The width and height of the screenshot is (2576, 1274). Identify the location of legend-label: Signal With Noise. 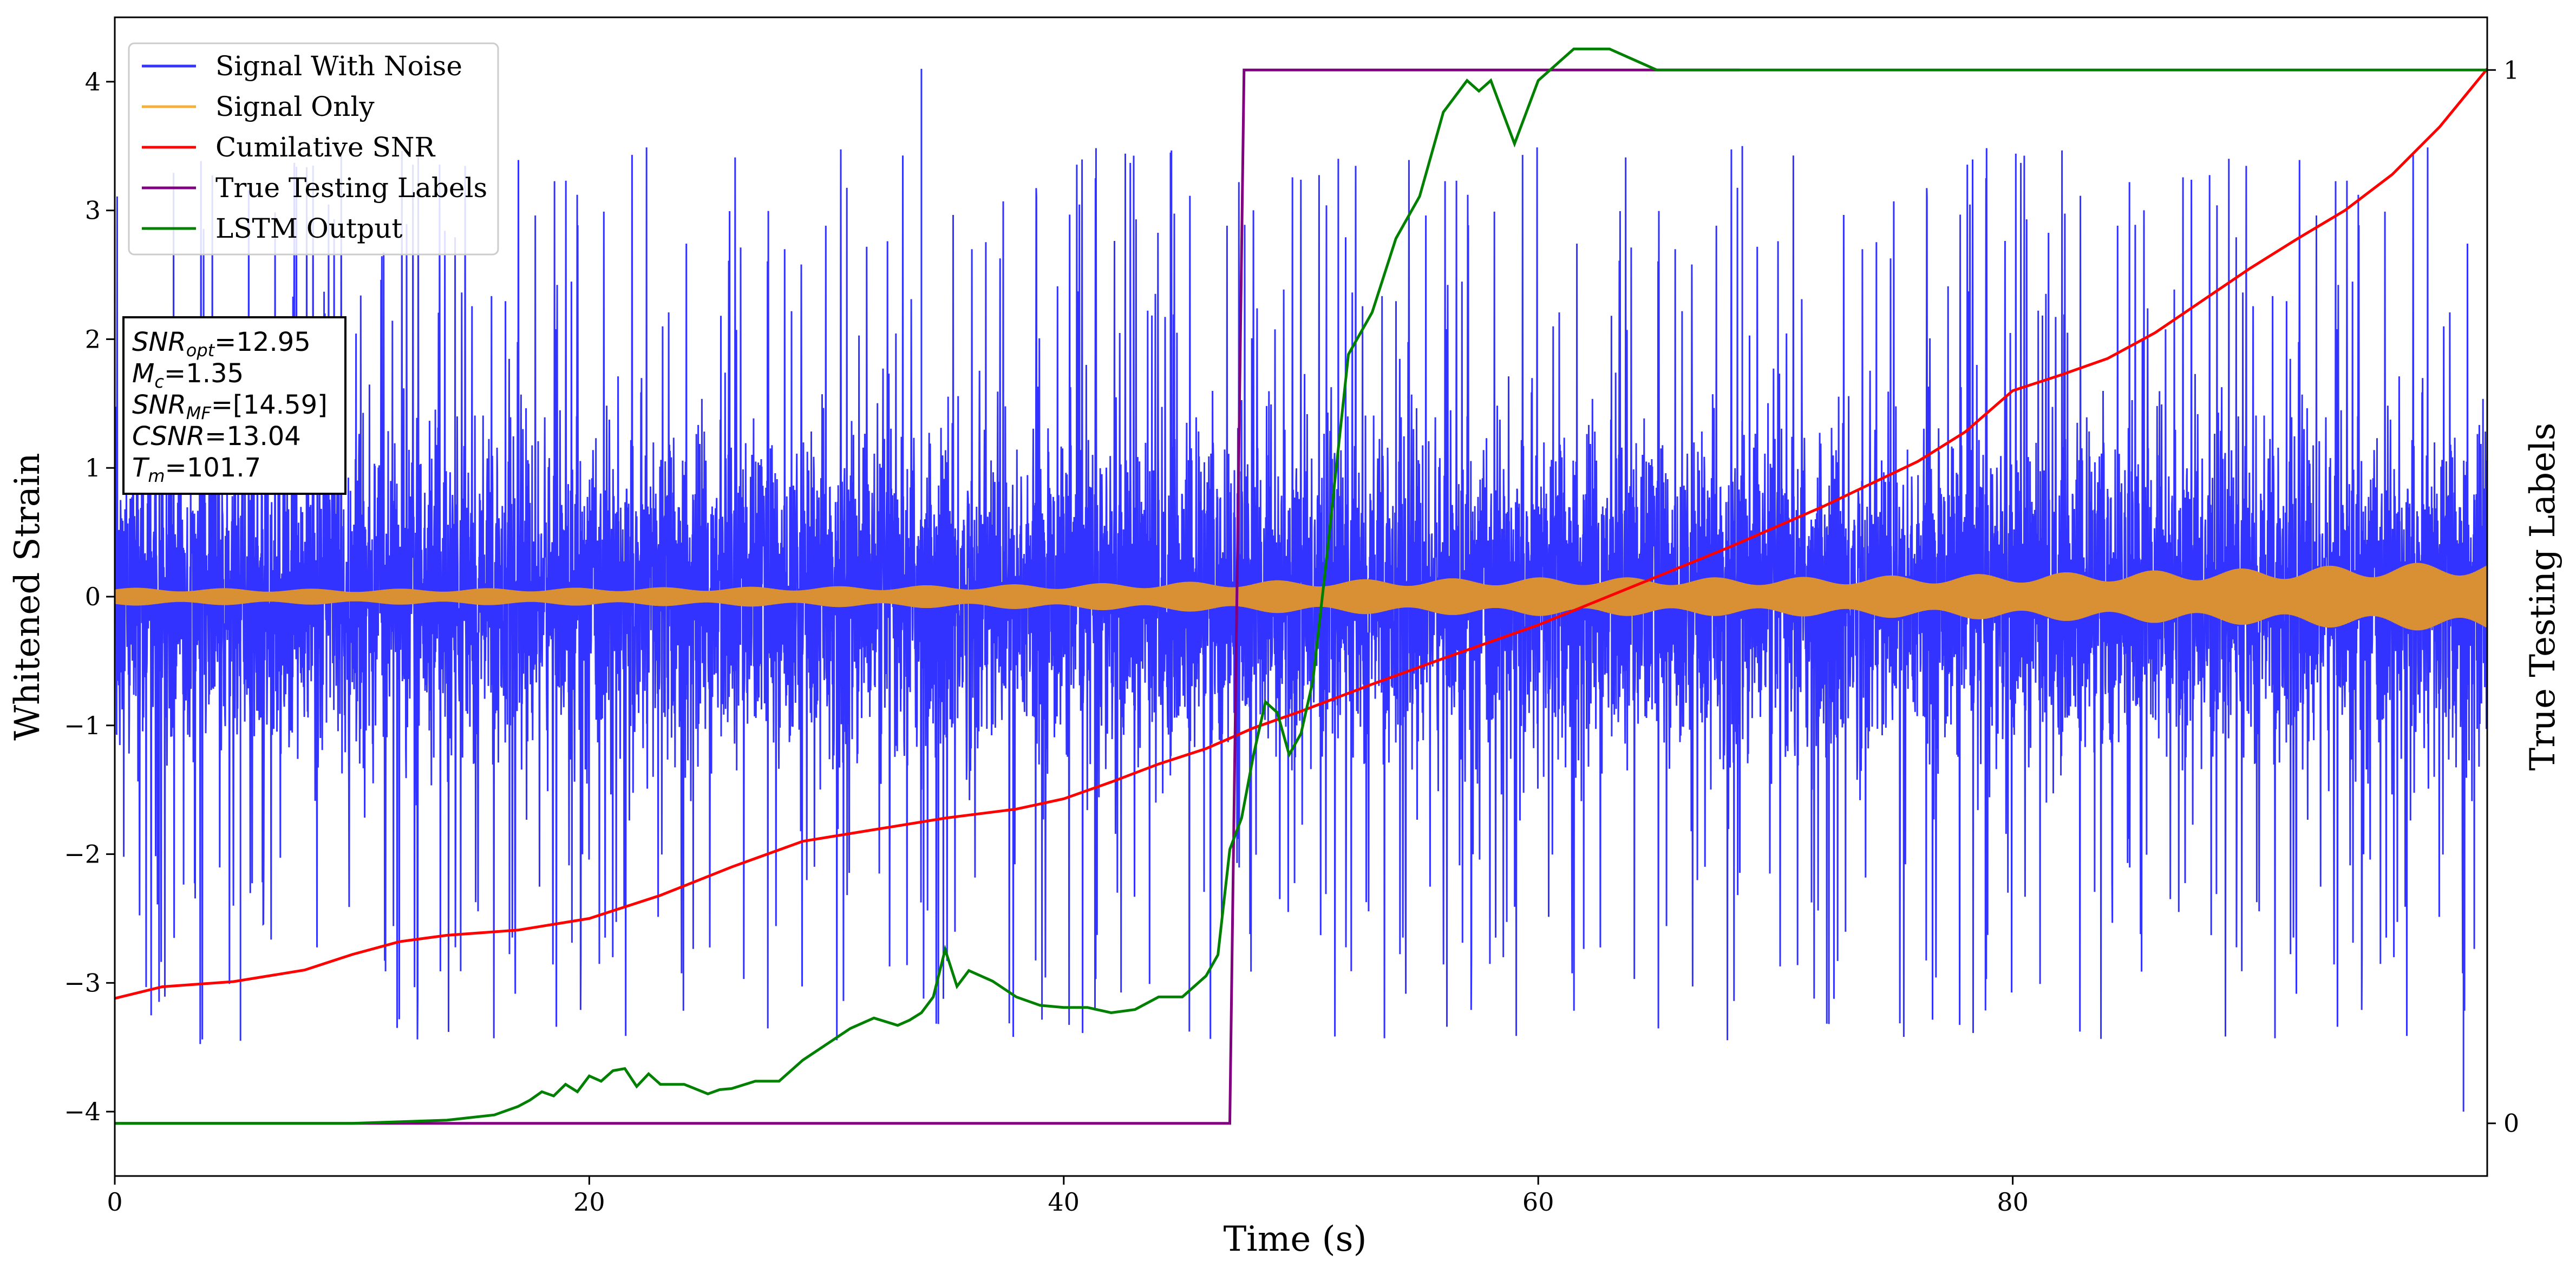
(338, 66).